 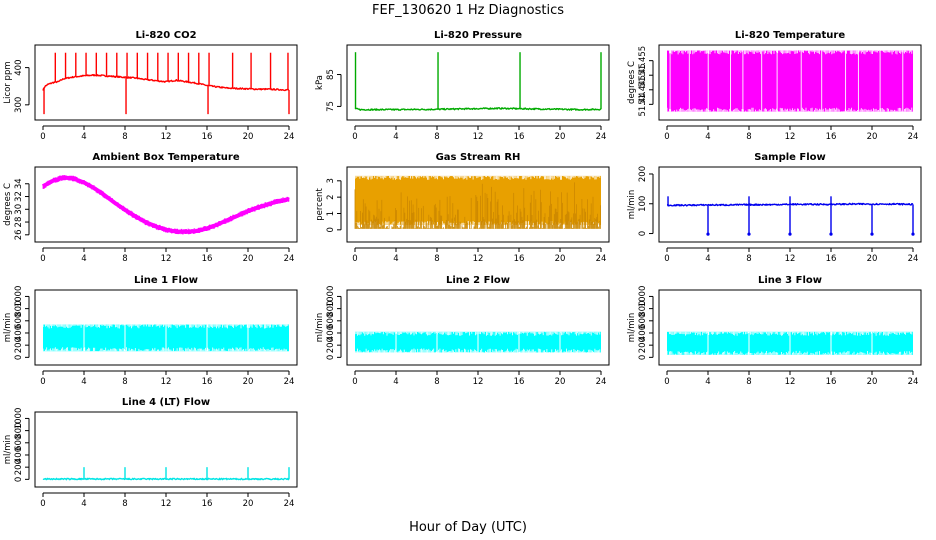 I want to click on y-tick-label: 51.445, so click(x=643, y=90).